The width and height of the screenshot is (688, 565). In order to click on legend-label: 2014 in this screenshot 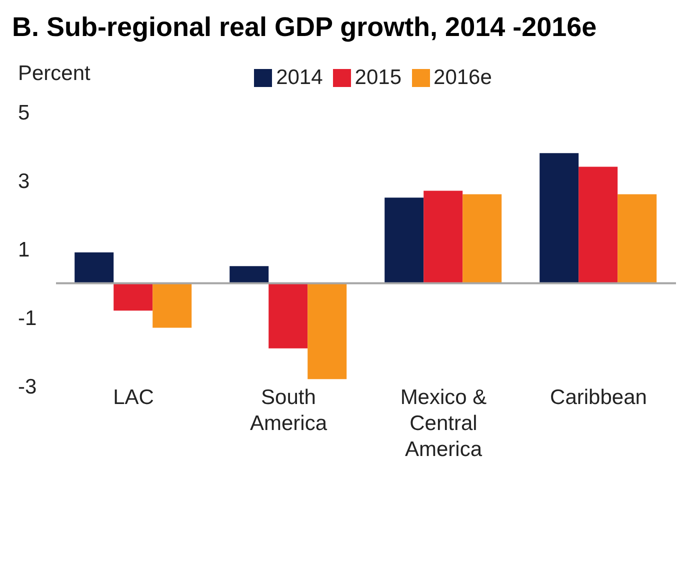, I will do `click(299, 77)`.